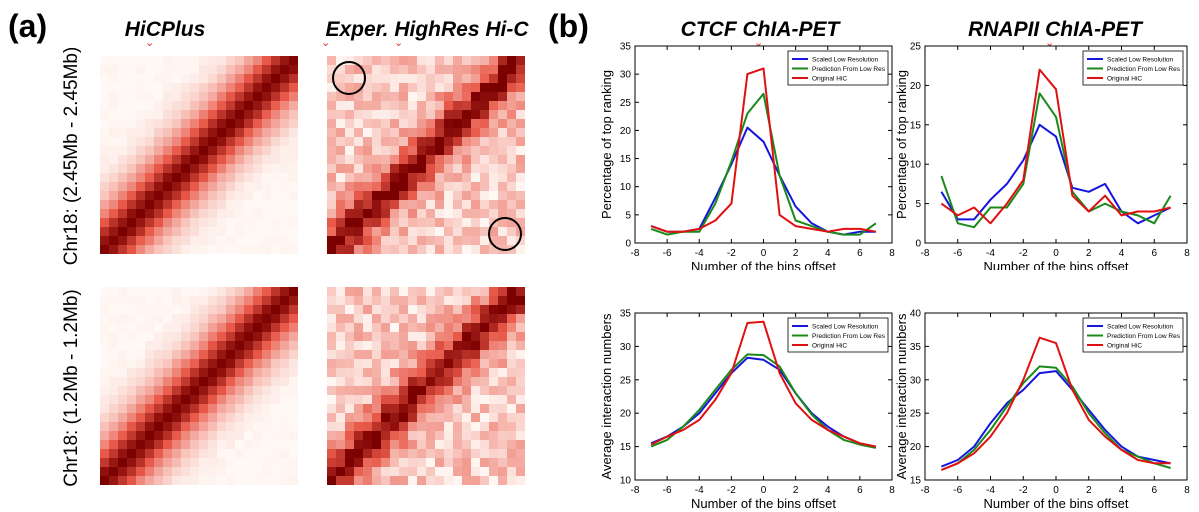 This screenshot has height=512, width=1199. I want to click on x-axis-label: Number of the bins offset, so click(1055, 503).